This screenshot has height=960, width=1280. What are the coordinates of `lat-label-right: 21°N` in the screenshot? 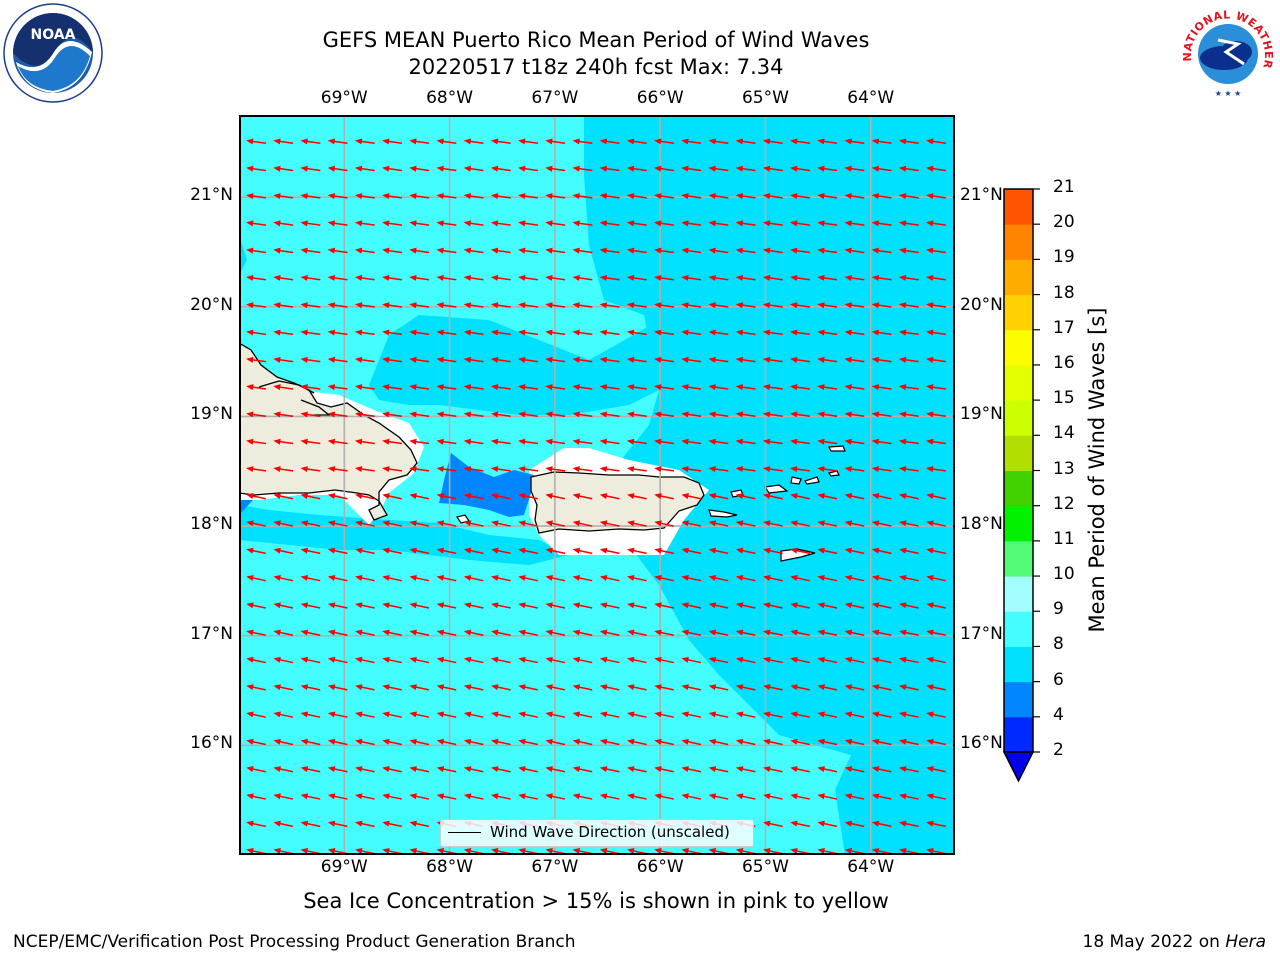 It's located at (981, 195).